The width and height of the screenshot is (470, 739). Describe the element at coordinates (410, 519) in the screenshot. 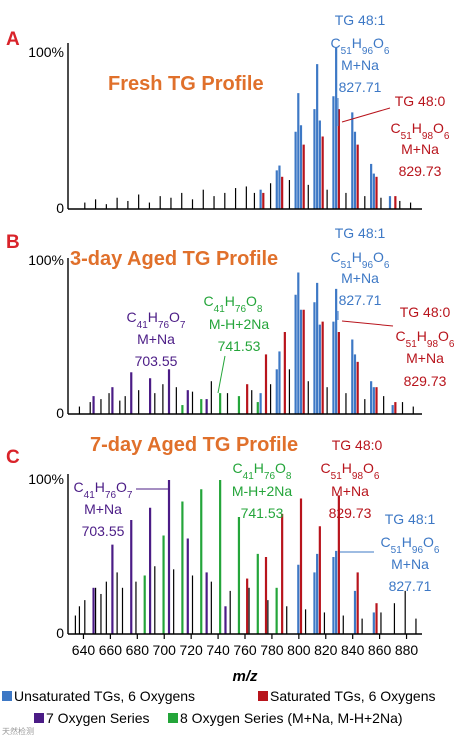

I see `ann-c4-line1: TG 48:1` at that location.